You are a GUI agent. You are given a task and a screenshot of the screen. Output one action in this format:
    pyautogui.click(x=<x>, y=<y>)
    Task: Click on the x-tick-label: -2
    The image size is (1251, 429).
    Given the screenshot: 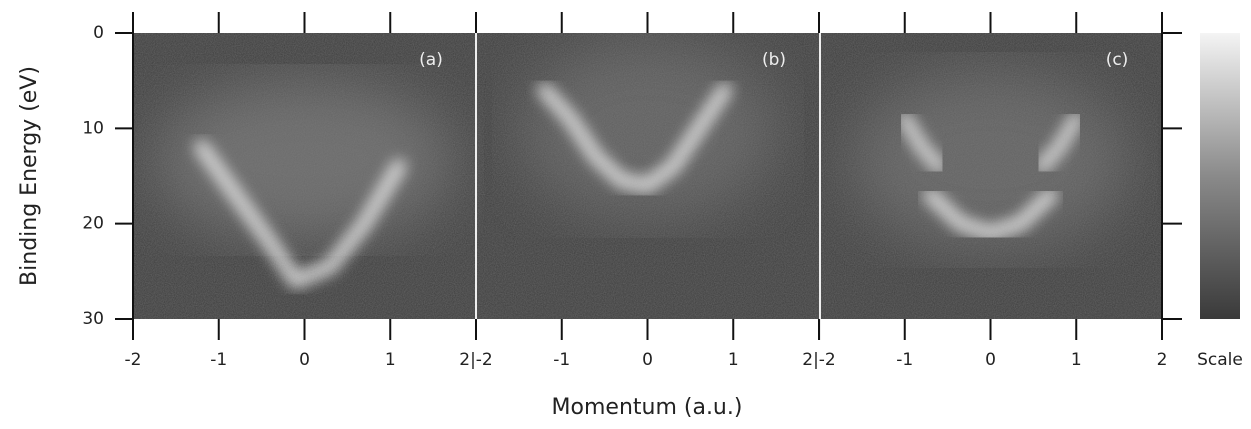 What is the action you would take?
    pyautogui.click(x=133, y=360)
    